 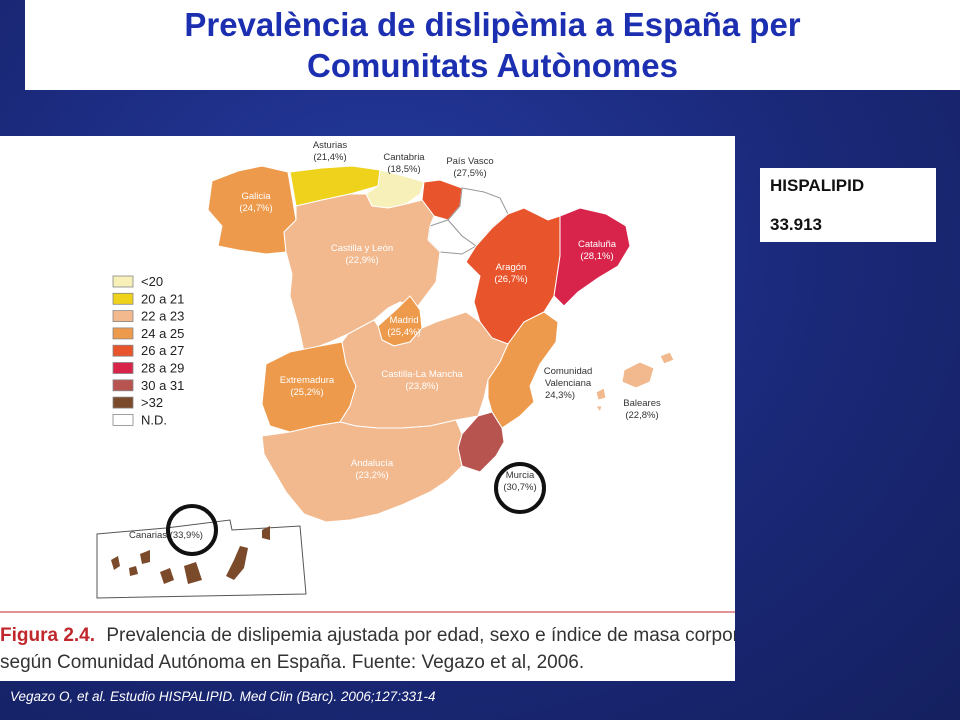 What do you see at coordinates (597, 244) in the screenshot?
I see `svg-text: Cataluña` at bounding box center [597, 244].